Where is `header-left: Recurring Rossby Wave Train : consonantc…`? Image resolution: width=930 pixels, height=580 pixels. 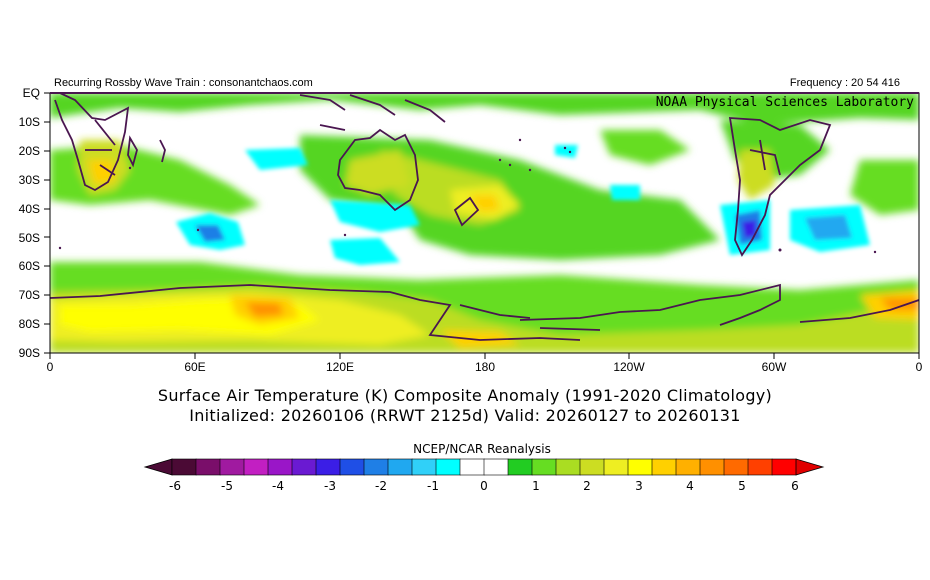
header-left: Recurring Rossby Wave Train : consonantc… is located at coordinates (183, 83).